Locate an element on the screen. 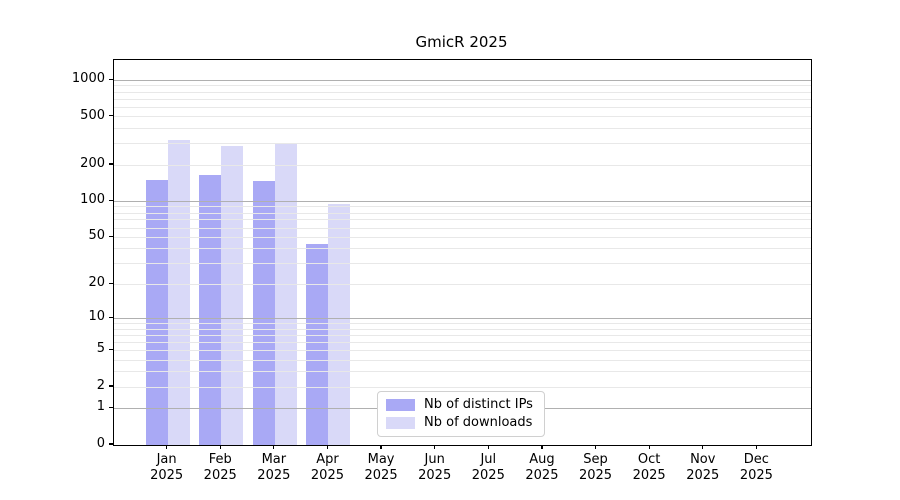 This screenshot has height=500, width=900. x-tick-label: Feb 2025 is located at coordinates (220, 467).